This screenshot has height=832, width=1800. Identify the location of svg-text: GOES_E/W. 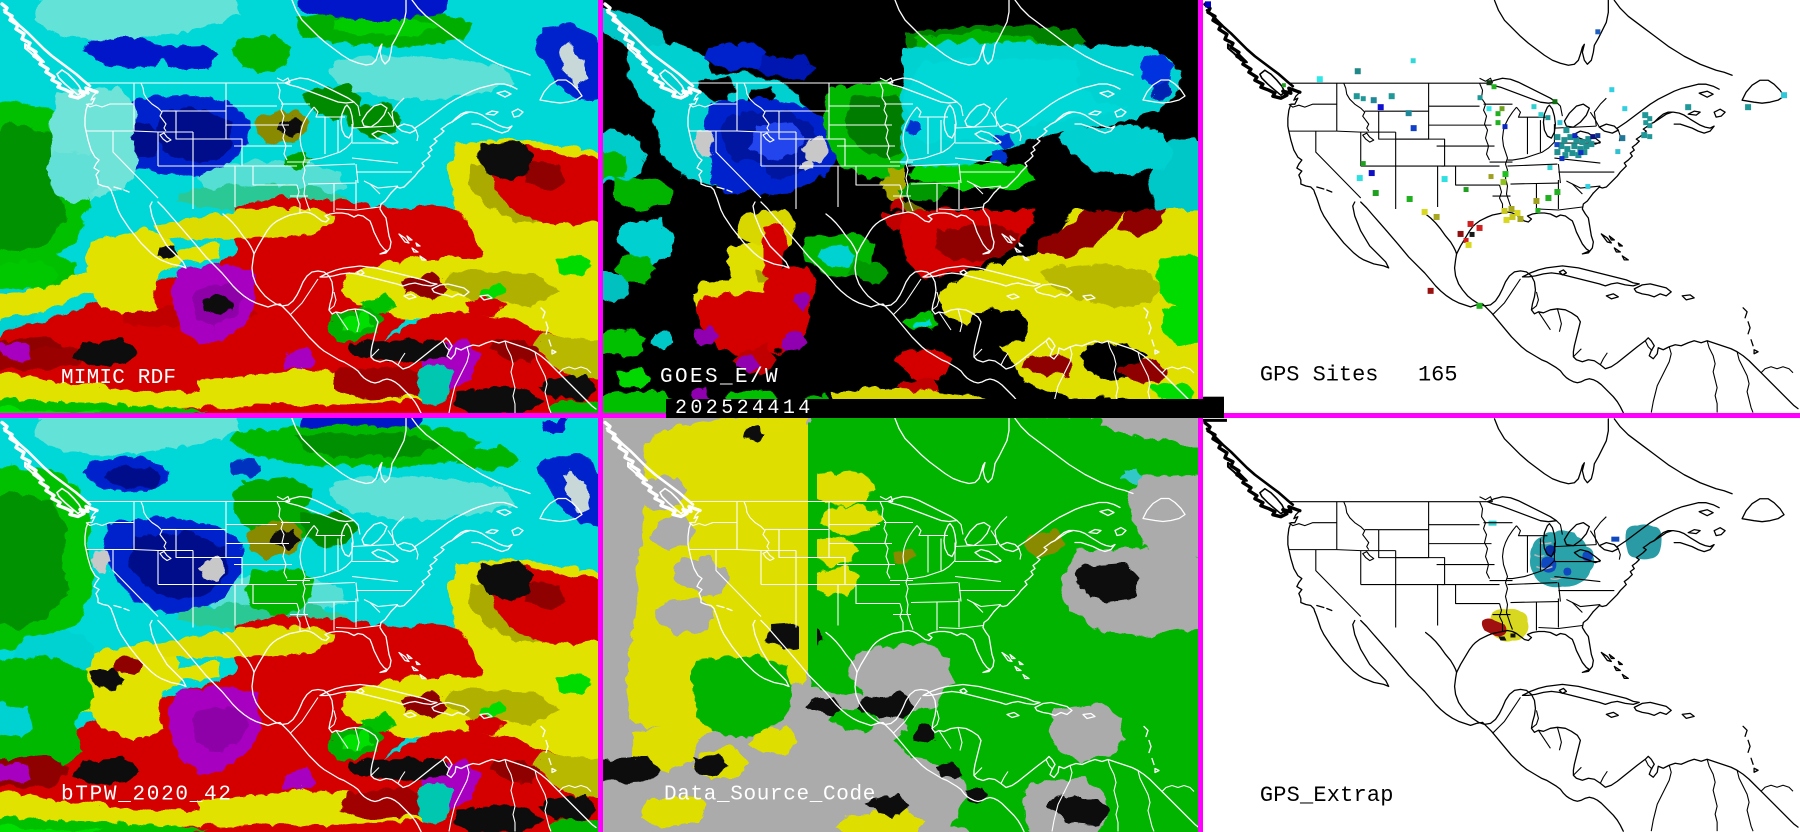
(720, 377).